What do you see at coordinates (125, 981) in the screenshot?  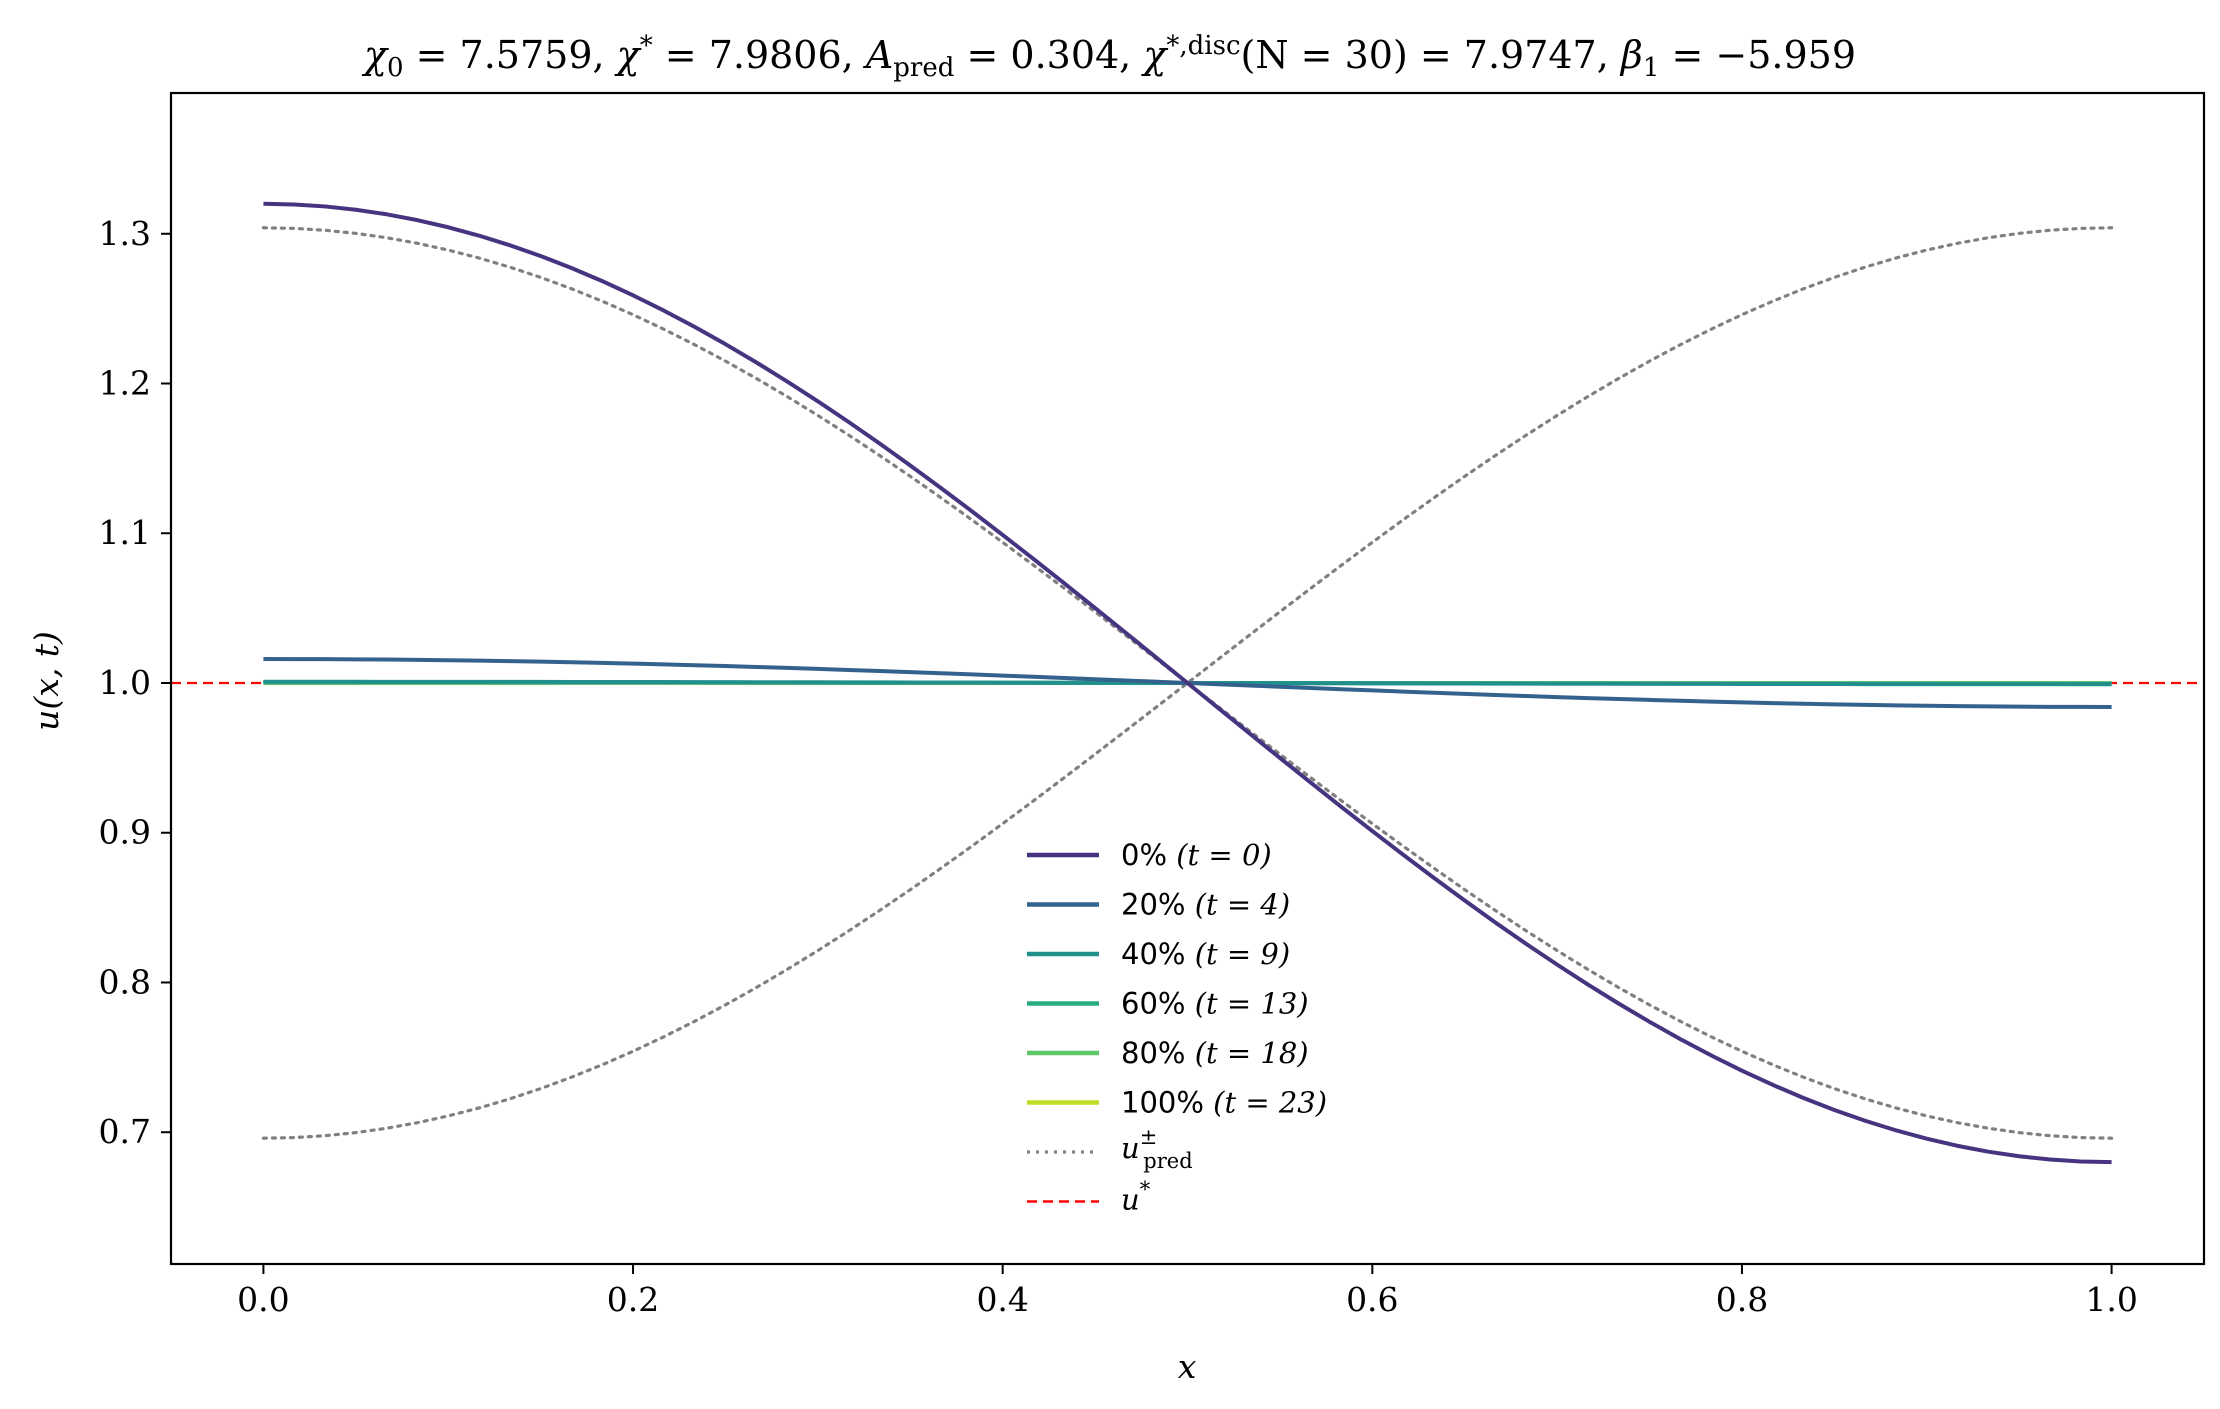 I see `y-tick-label: 0.8` at bounding box center [125, 981].